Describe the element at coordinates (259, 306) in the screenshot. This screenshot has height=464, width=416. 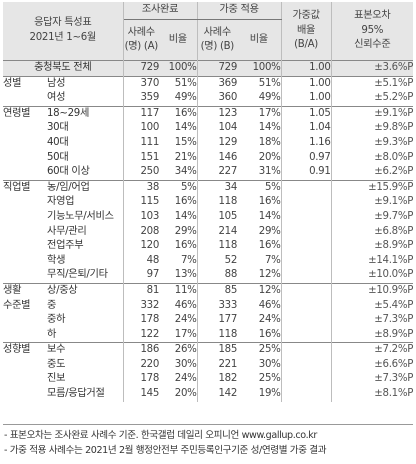
I see `ratio-b: 46%` at that location.